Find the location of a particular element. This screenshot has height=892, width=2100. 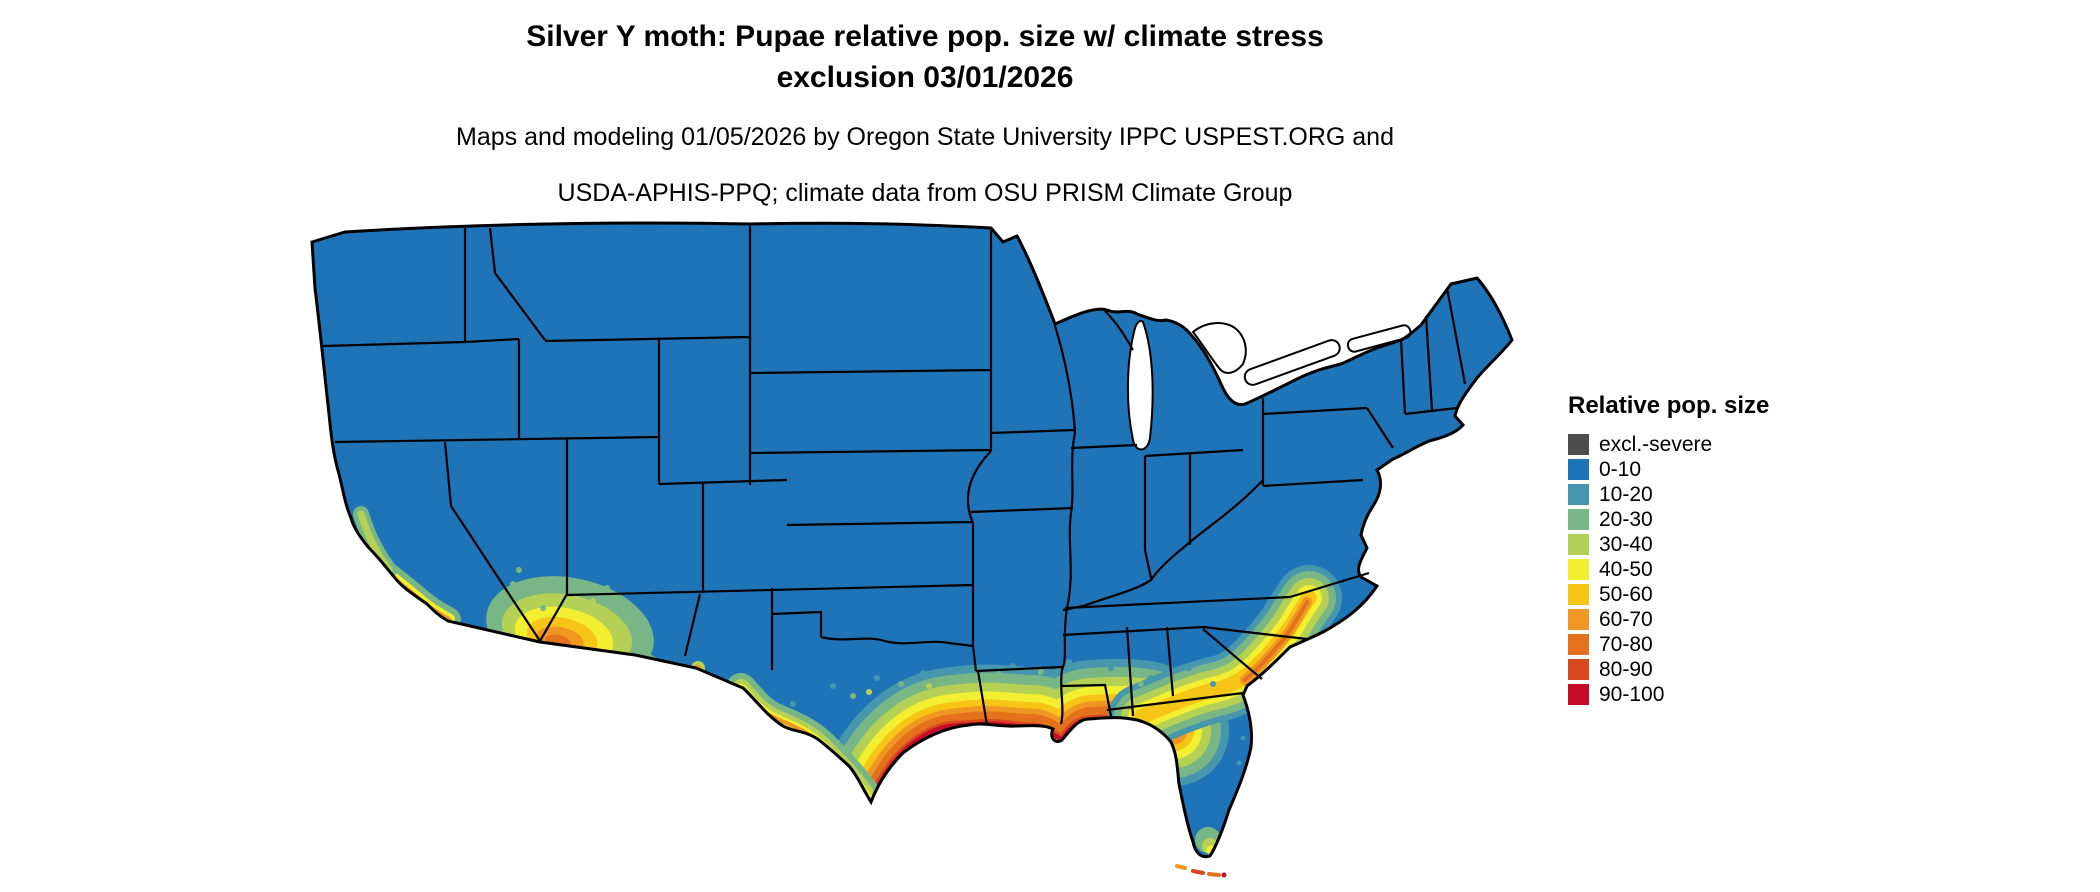

legend-item: excl.-severe is located at coordinates (1668, 444).